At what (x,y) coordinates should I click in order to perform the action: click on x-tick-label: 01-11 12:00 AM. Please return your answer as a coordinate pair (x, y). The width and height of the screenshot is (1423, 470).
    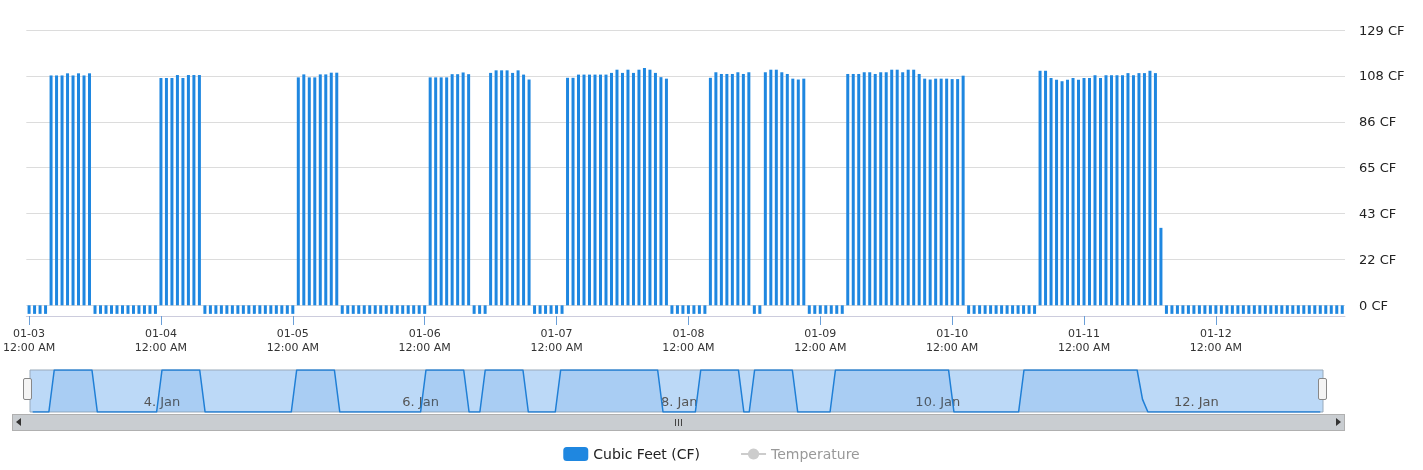
    Looking at the image, I should click on (1084, 340).